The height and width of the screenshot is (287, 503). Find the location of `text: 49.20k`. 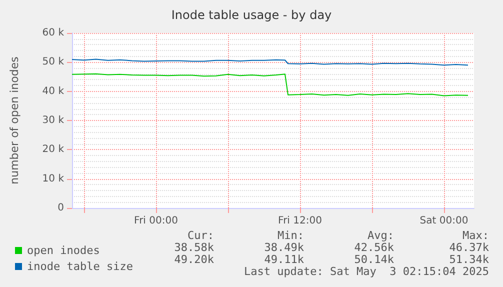

text: 49.20k is located at coordinates (194, 259).